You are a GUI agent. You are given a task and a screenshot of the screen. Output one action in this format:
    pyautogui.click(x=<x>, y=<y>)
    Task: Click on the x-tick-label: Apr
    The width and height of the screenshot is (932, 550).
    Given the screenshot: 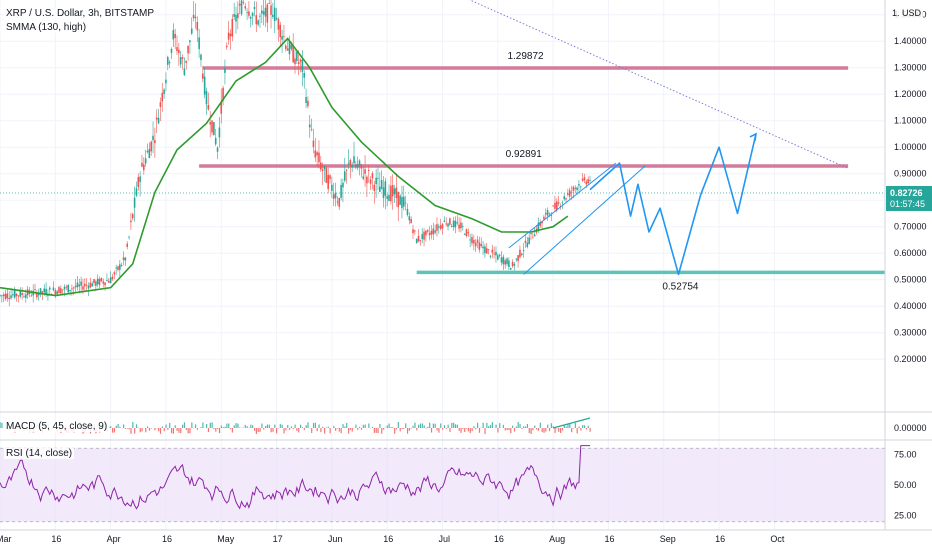 What is the action you would take?
    pyautogui.click(x=114, y=539)
    